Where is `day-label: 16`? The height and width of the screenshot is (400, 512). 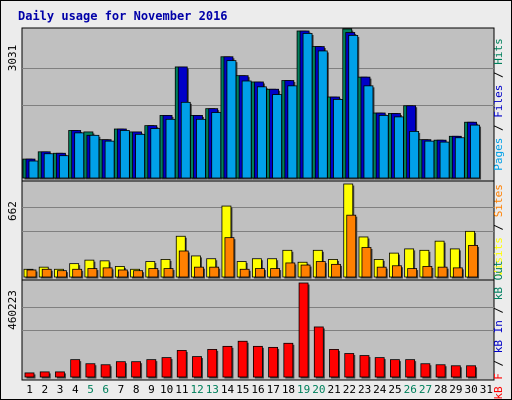
day-label: 16 is located at coordinates (257, 389).